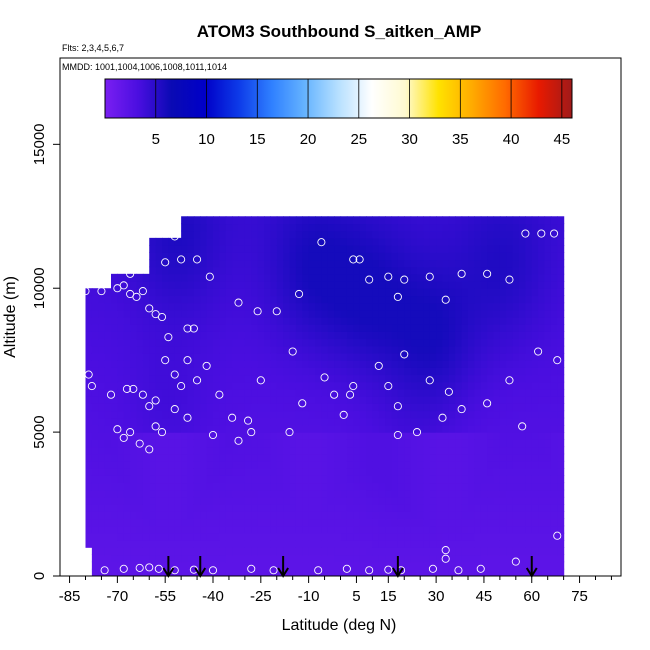 The image size is (650, 650). Describe the element at coordinates (165, 596) in the screenshot. I see `x-tick-label: -55` at that location.